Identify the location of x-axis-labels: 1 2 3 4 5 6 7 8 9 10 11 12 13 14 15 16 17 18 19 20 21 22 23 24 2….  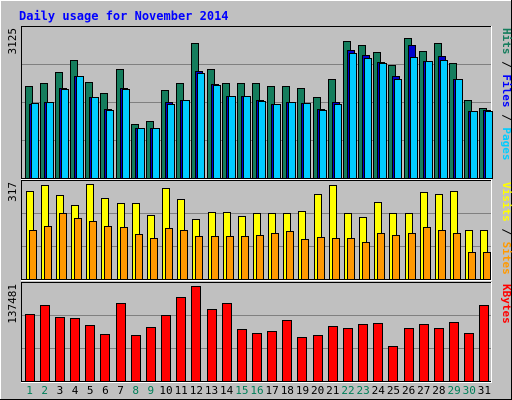
(258, 390).